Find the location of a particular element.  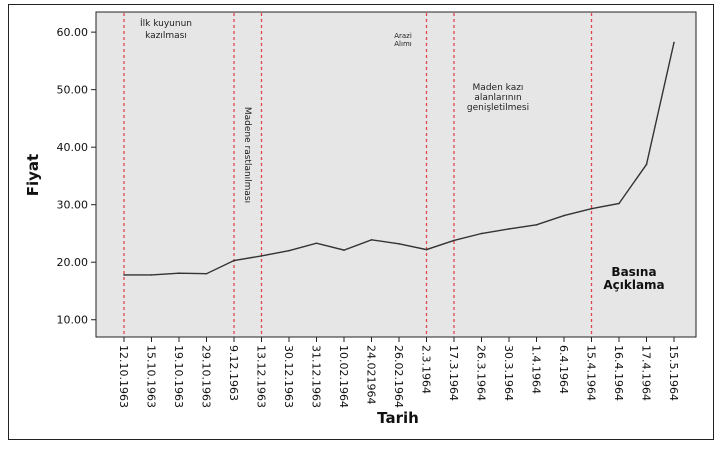

y-tick-label: 30.00 is located at coordinates (73, 205).